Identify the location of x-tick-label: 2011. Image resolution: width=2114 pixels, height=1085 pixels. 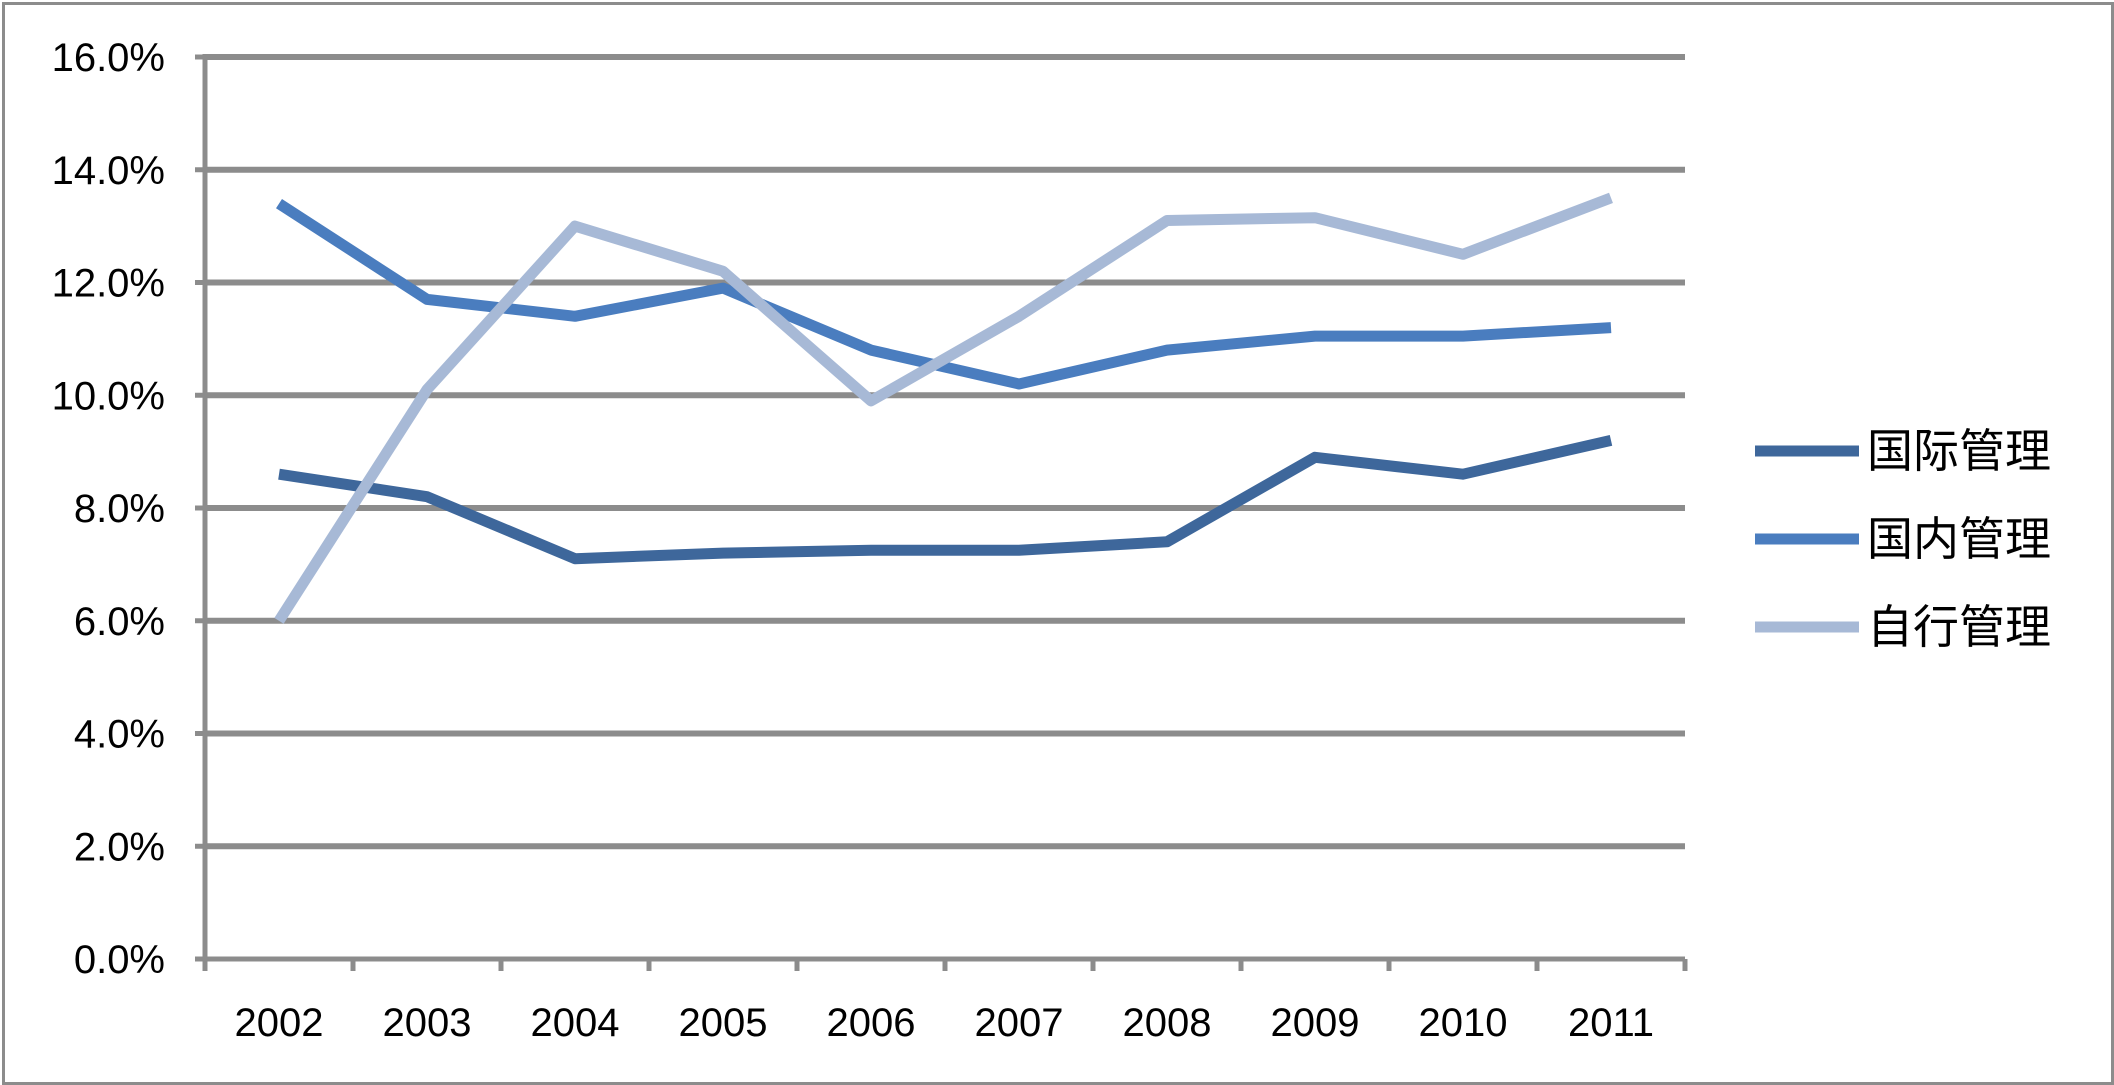
(1611, 1023).